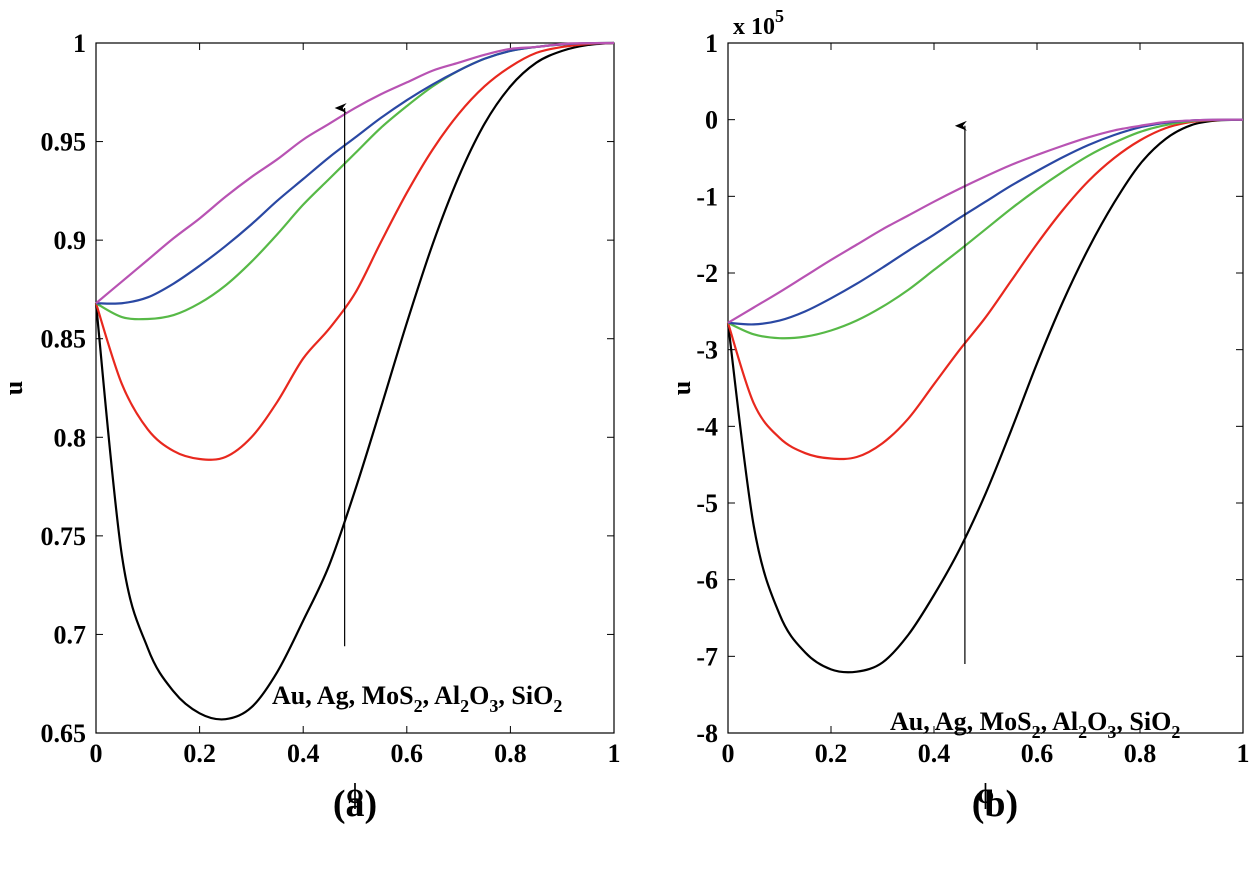 Image resolution: width=1250 pixels, height=869 pixels. What do you see at coordinates (707, 656) in the screenshot?
I see `y-tick-label: -7` at bounding box center [707, 656].